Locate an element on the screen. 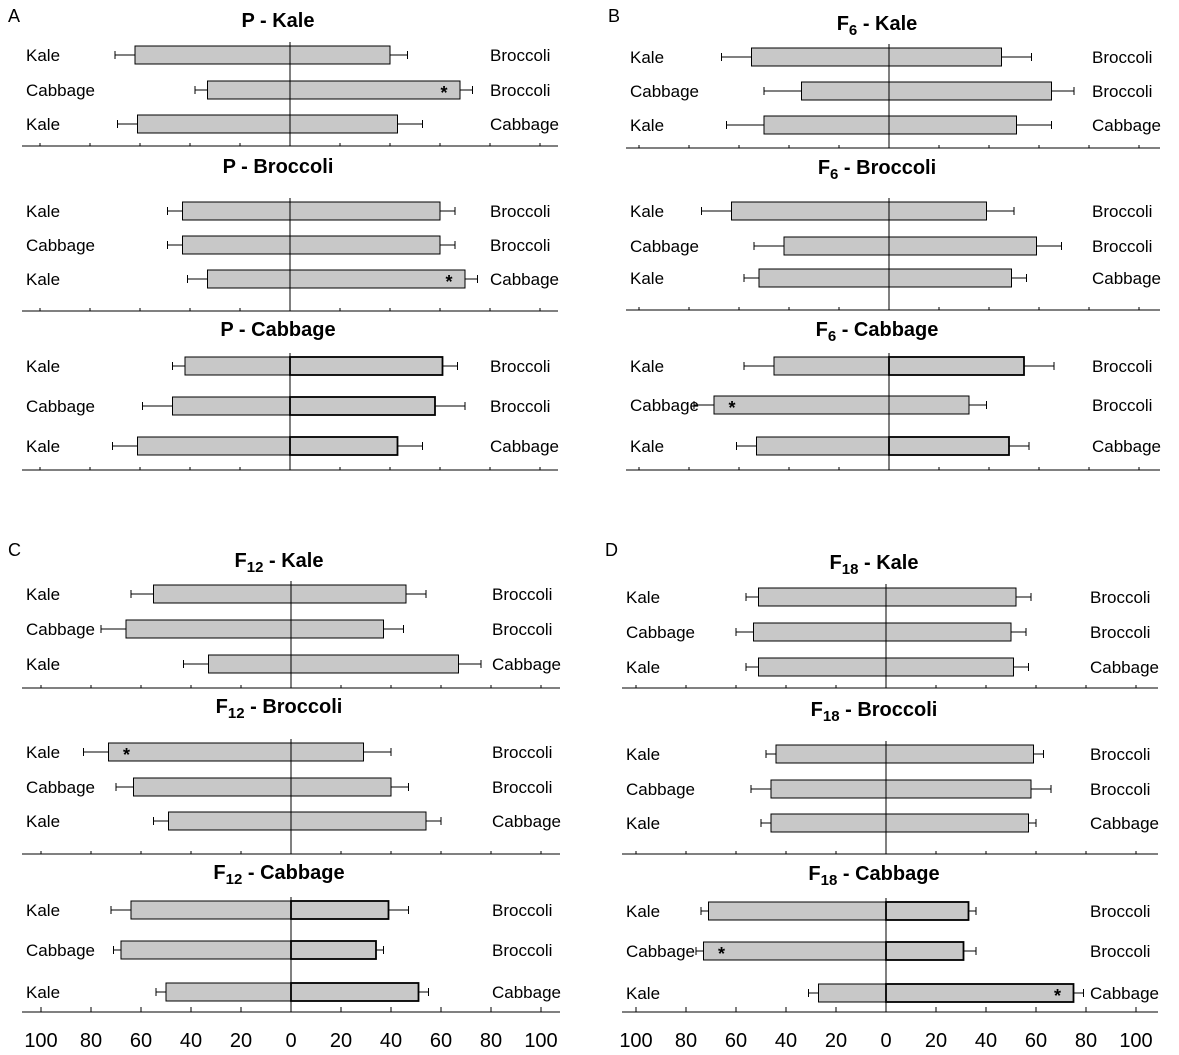  subchart-title-subscript: 6 is located at coordinates (834, 174).